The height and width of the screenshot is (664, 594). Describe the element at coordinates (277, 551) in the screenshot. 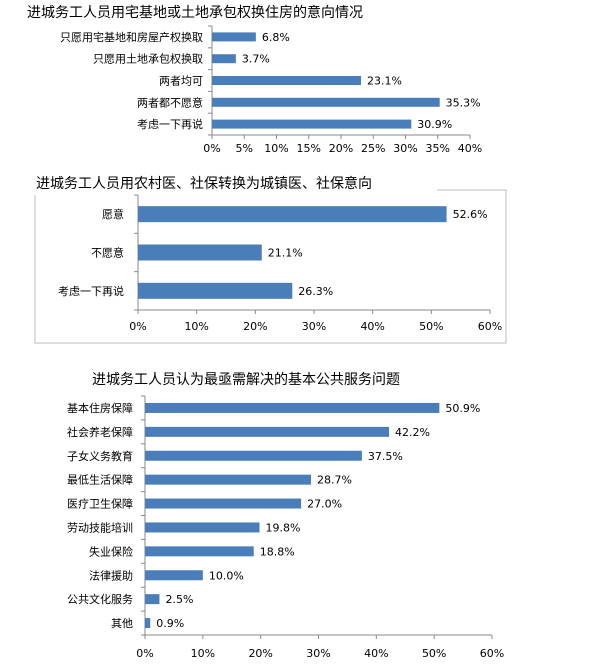

I see `data-label: 18.8%` at that location.